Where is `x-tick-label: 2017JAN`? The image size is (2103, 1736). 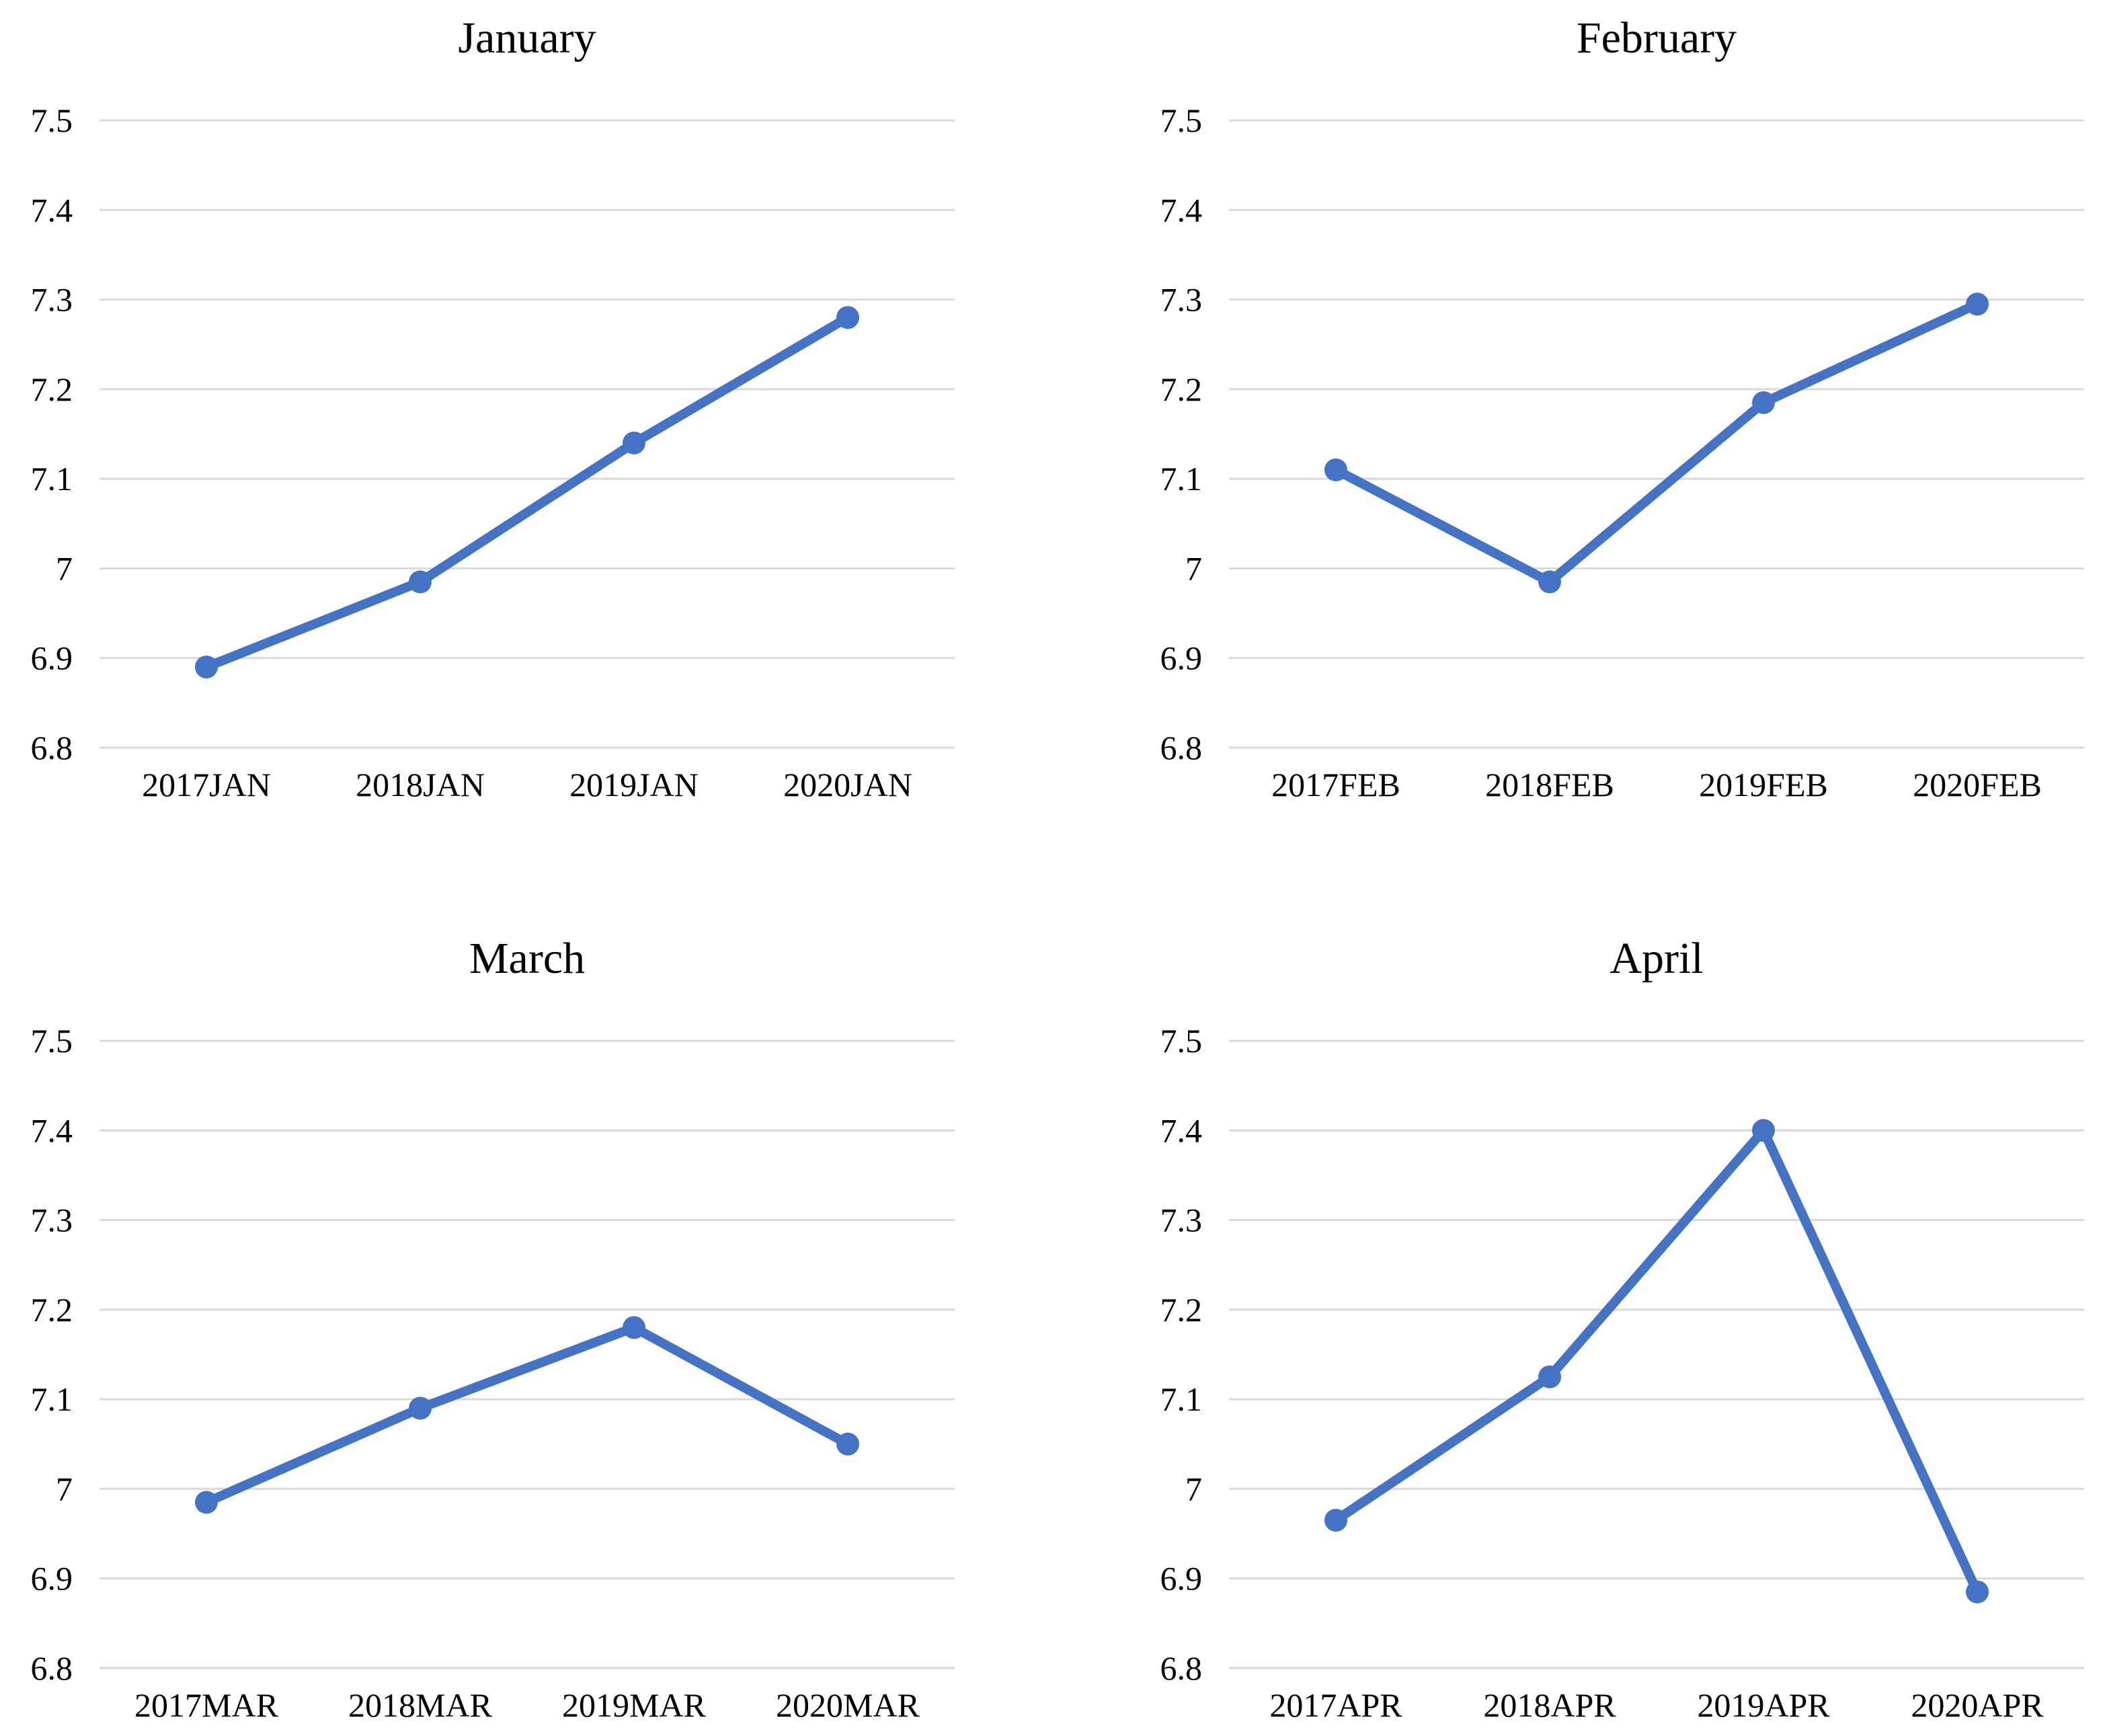 x-tick-label: 2017JAN is located at coordinates (206, 784).